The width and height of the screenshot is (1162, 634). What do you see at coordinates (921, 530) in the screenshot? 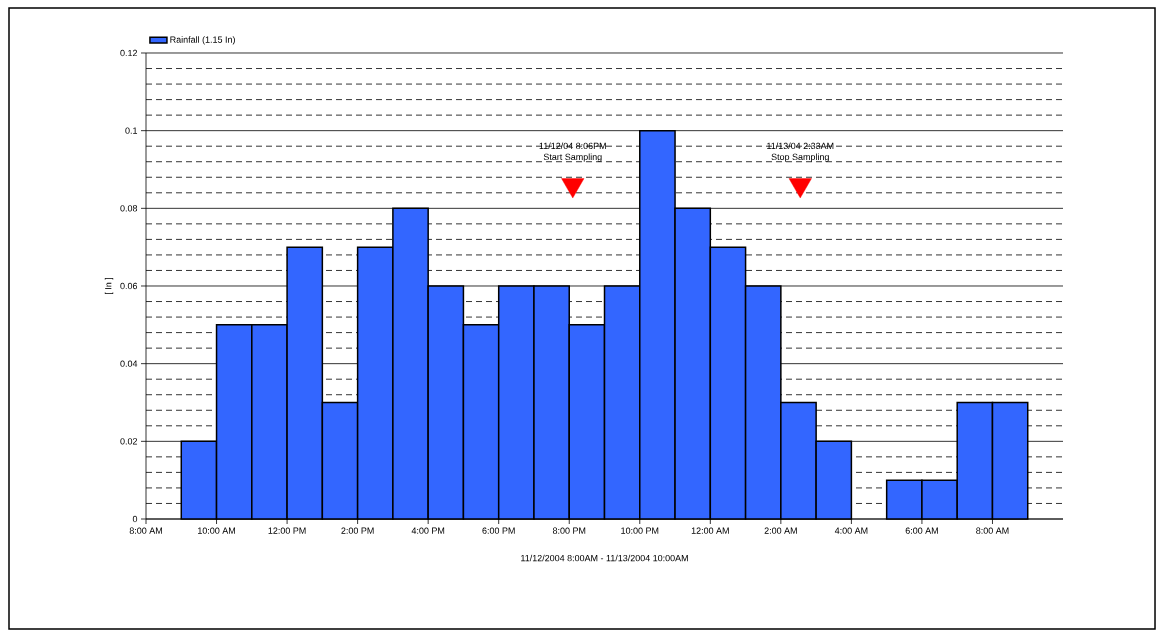
I see `x-tick-label: 6:00 AM` at bounding box center [921, 530].